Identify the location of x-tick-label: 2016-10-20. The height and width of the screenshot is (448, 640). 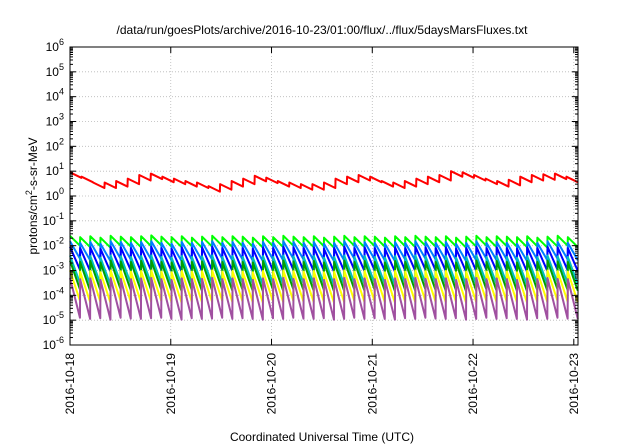
(272, 384).